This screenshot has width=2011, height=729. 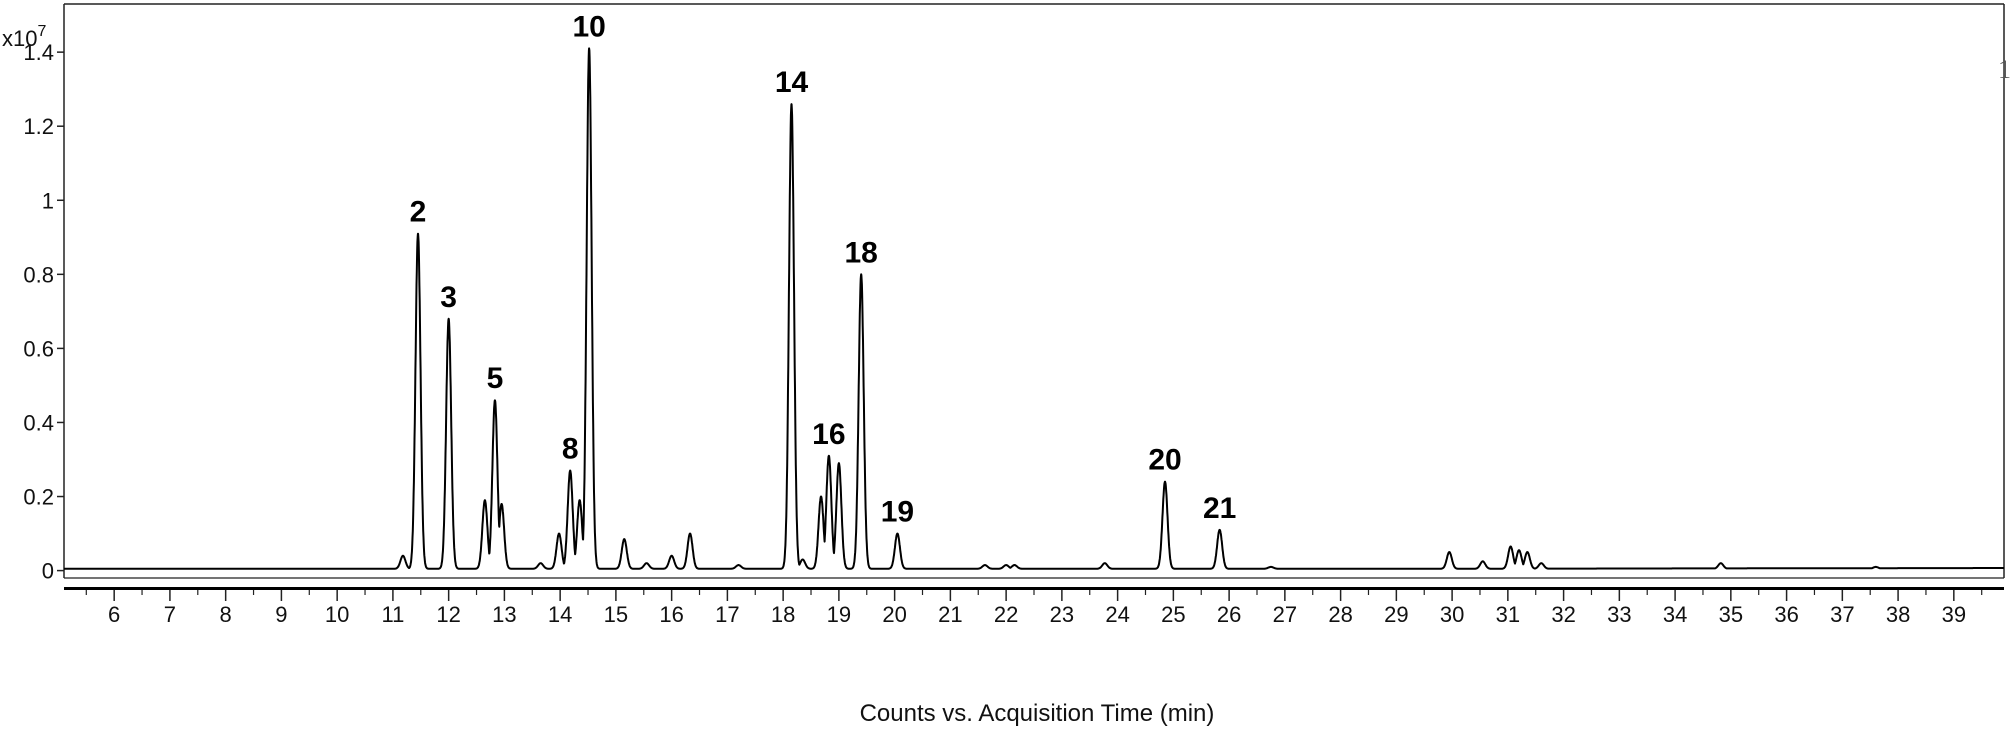 I want to click on x-tick-label: 35, so click(x=1731, y=614).